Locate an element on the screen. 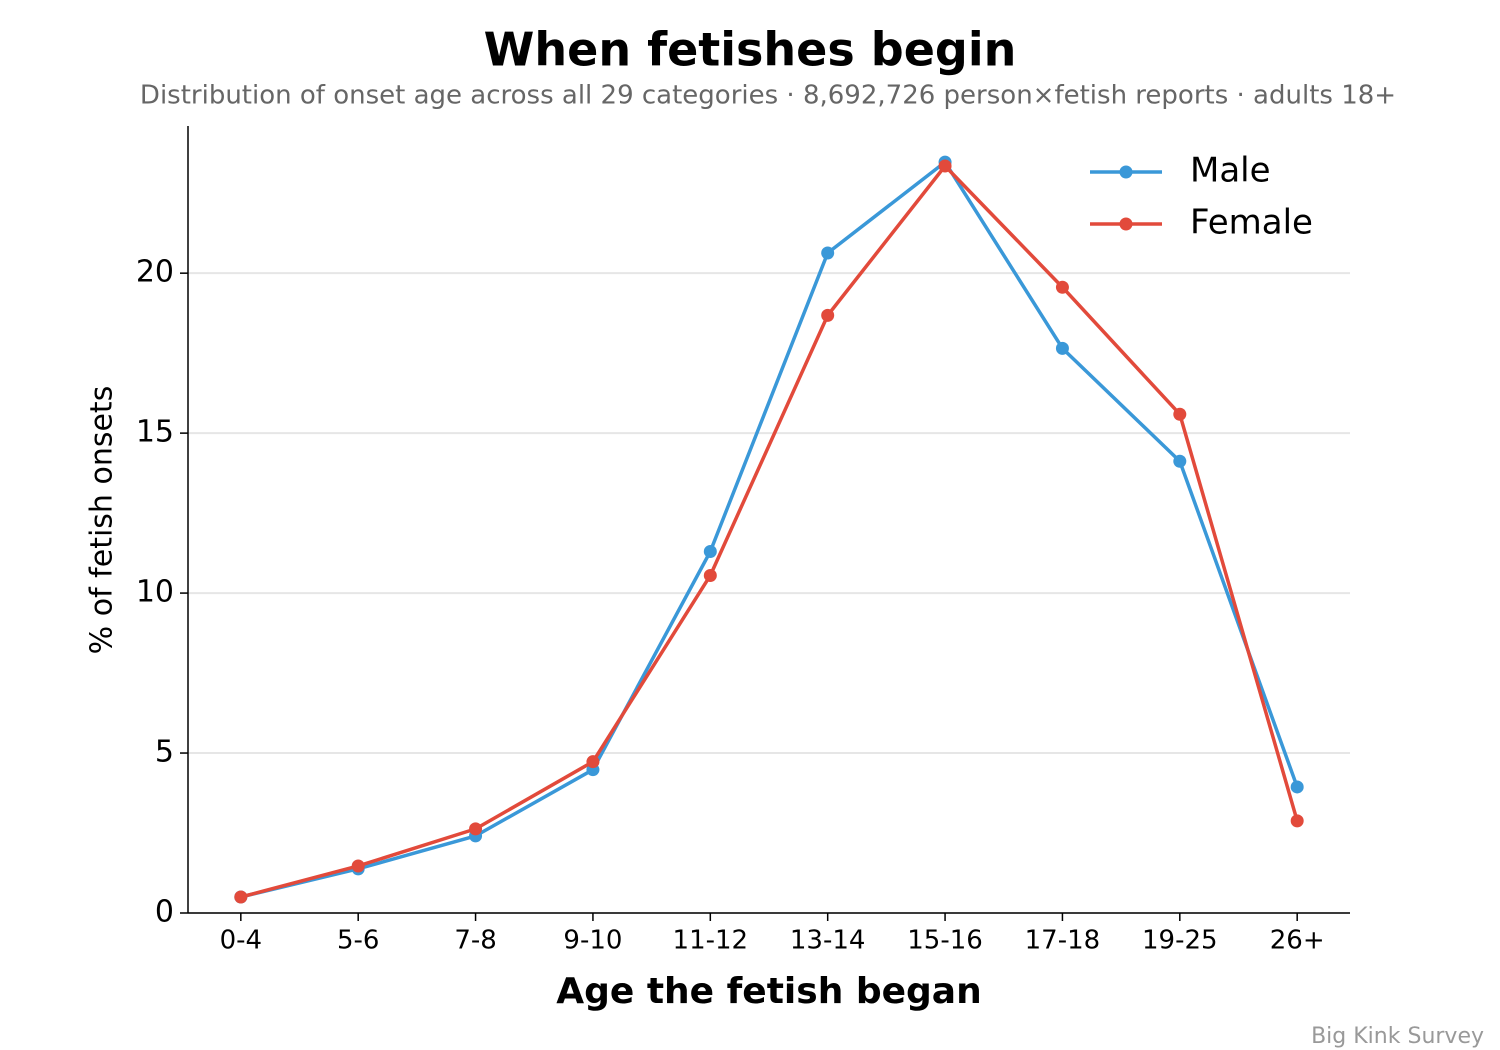 This screenshot has height=1050, width=1500. y-tick-label: 20 is located at coordinates (155, 272).